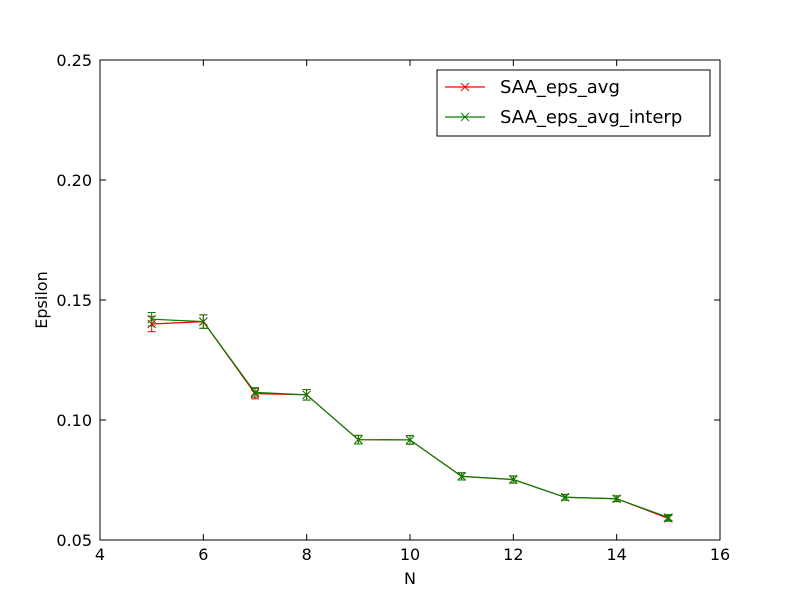 The image size is (800, 604). I want to click on y-tick-label: 0.05, so click(74, 540).